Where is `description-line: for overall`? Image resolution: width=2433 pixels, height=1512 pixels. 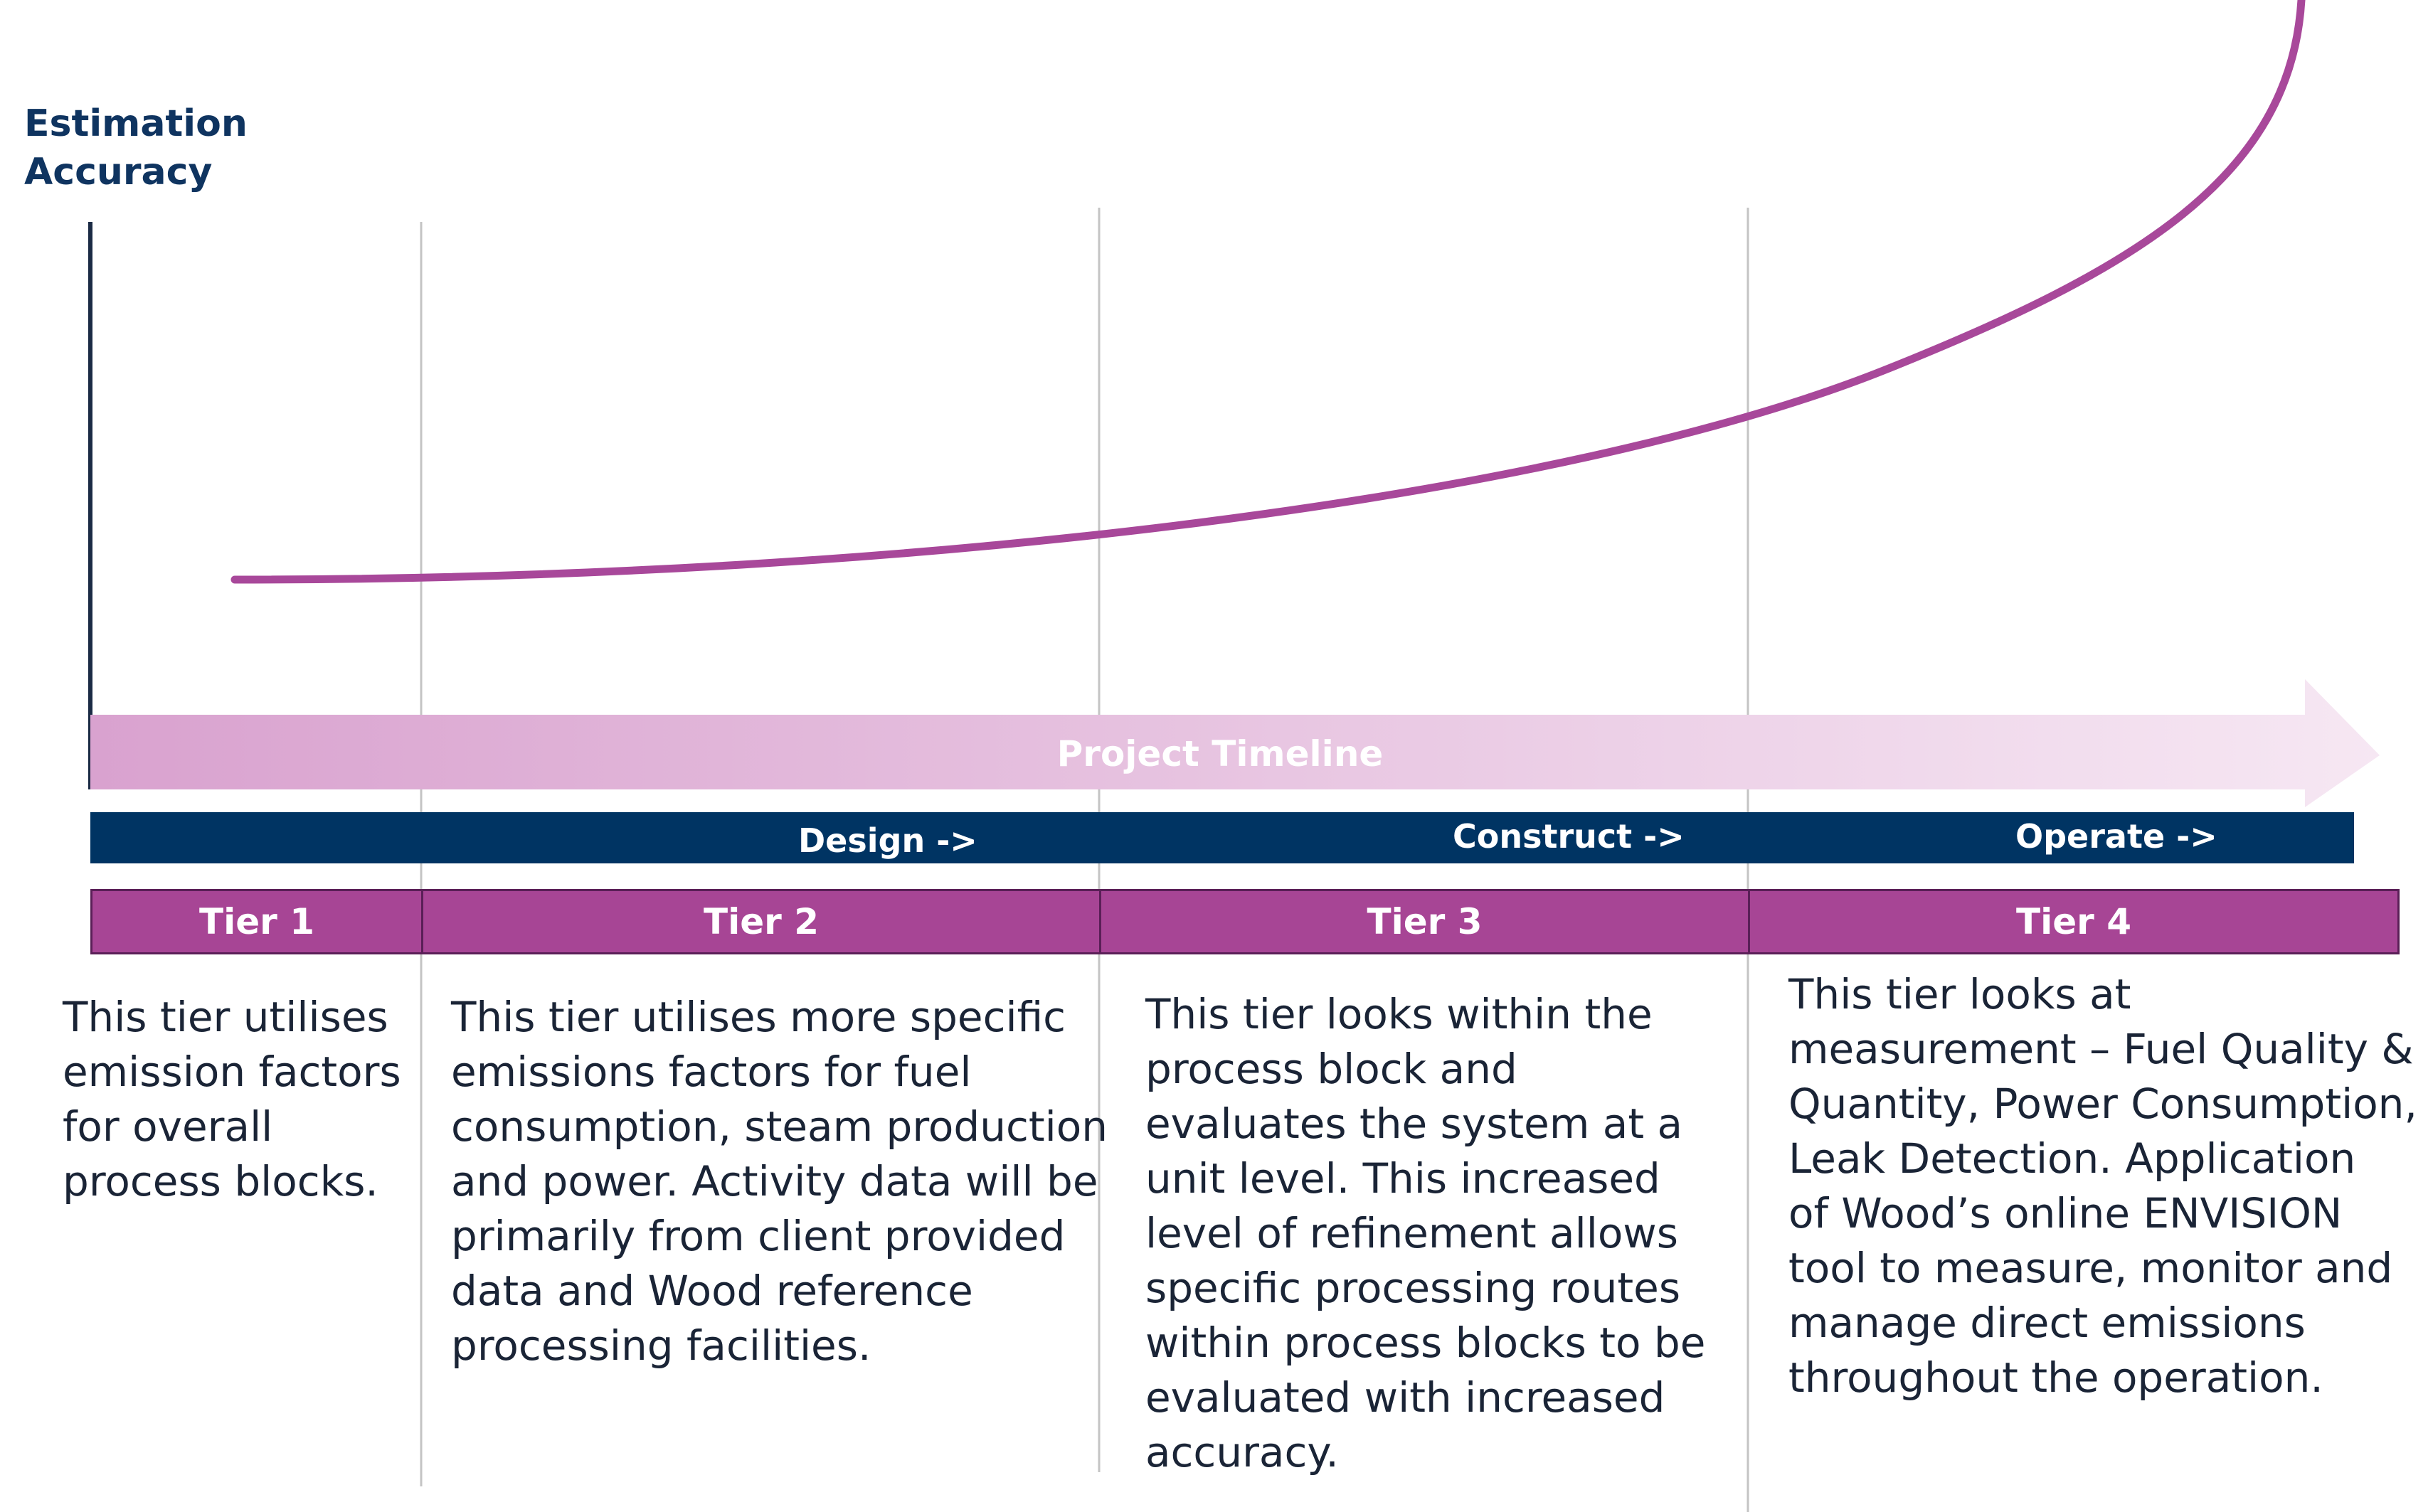 description-line: for overall is located at coordinates (168, 1126).